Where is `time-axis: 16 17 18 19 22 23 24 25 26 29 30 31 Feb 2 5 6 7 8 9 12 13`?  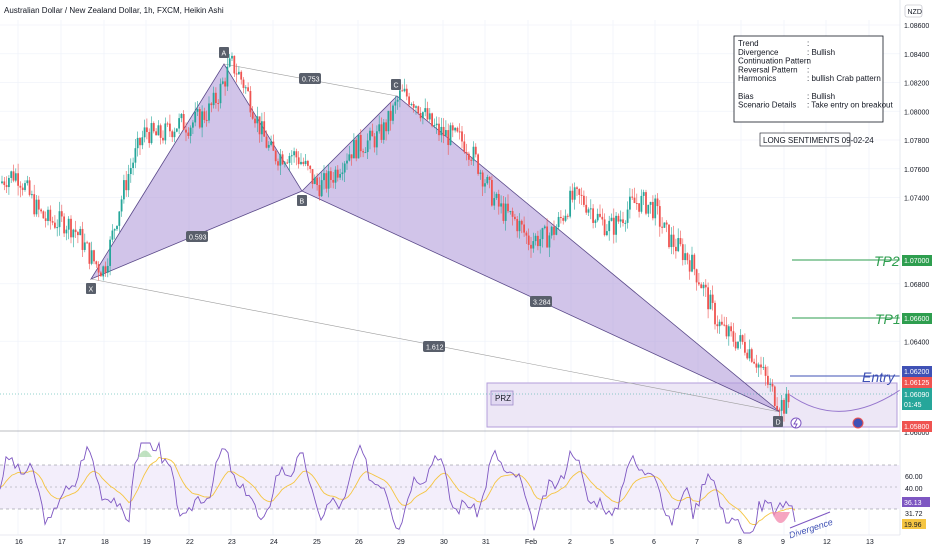
time-axis: 16 17 18 19 22 23 24 25 26 29 30 31 Feb 2 5 6 7 8 9 12 13 is located at coordinates (444, 542).